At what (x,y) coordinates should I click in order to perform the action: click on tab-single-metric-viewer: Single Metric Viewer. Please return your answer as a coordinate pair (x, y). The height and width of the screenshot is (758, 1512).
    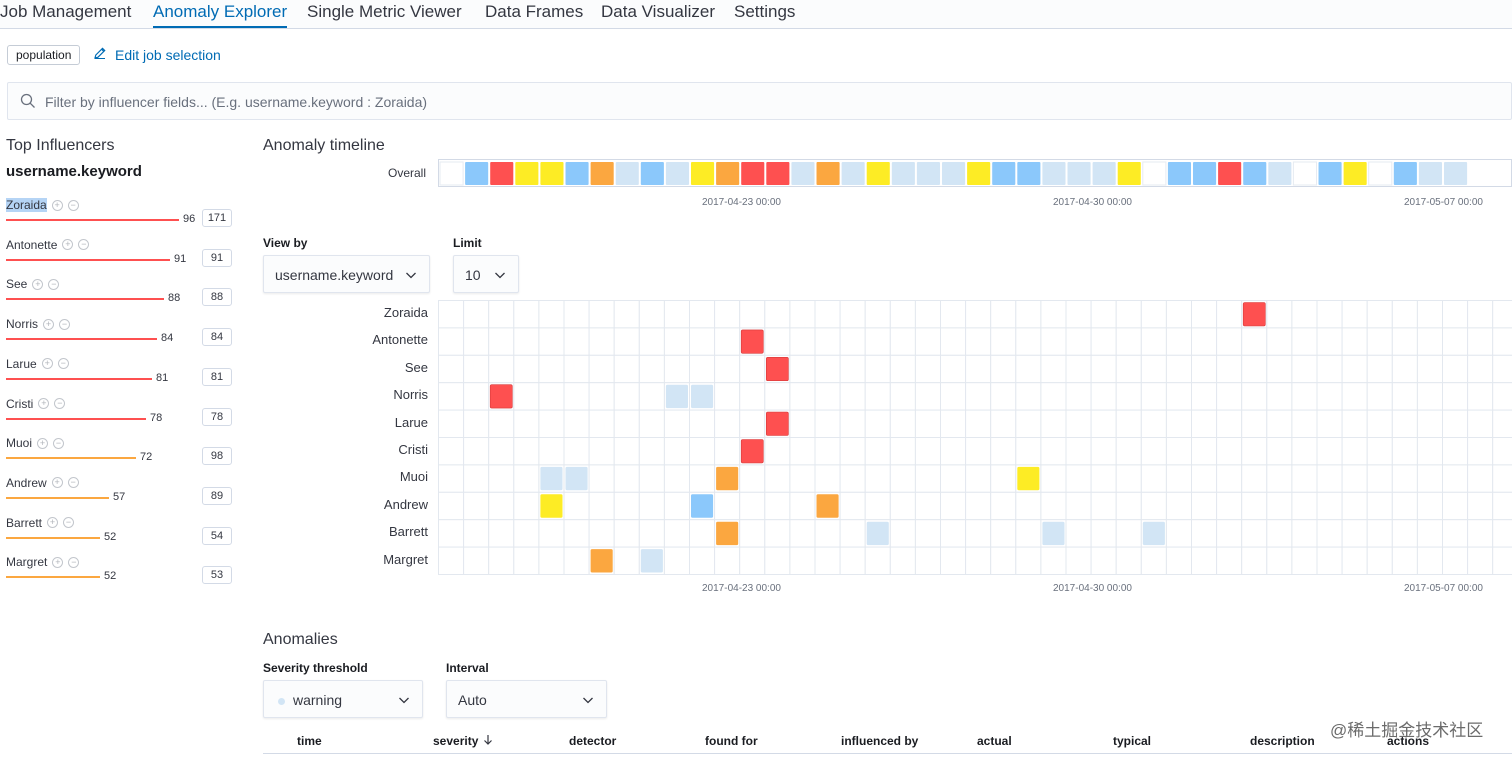
    Looking at the image, I should click on (384, 11).